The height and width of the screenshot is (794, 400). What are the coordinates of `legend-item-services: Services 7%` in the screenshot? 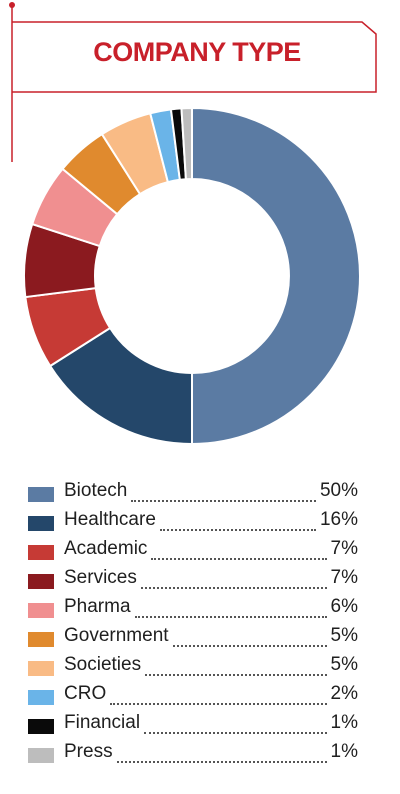 It's located at (193, 581).